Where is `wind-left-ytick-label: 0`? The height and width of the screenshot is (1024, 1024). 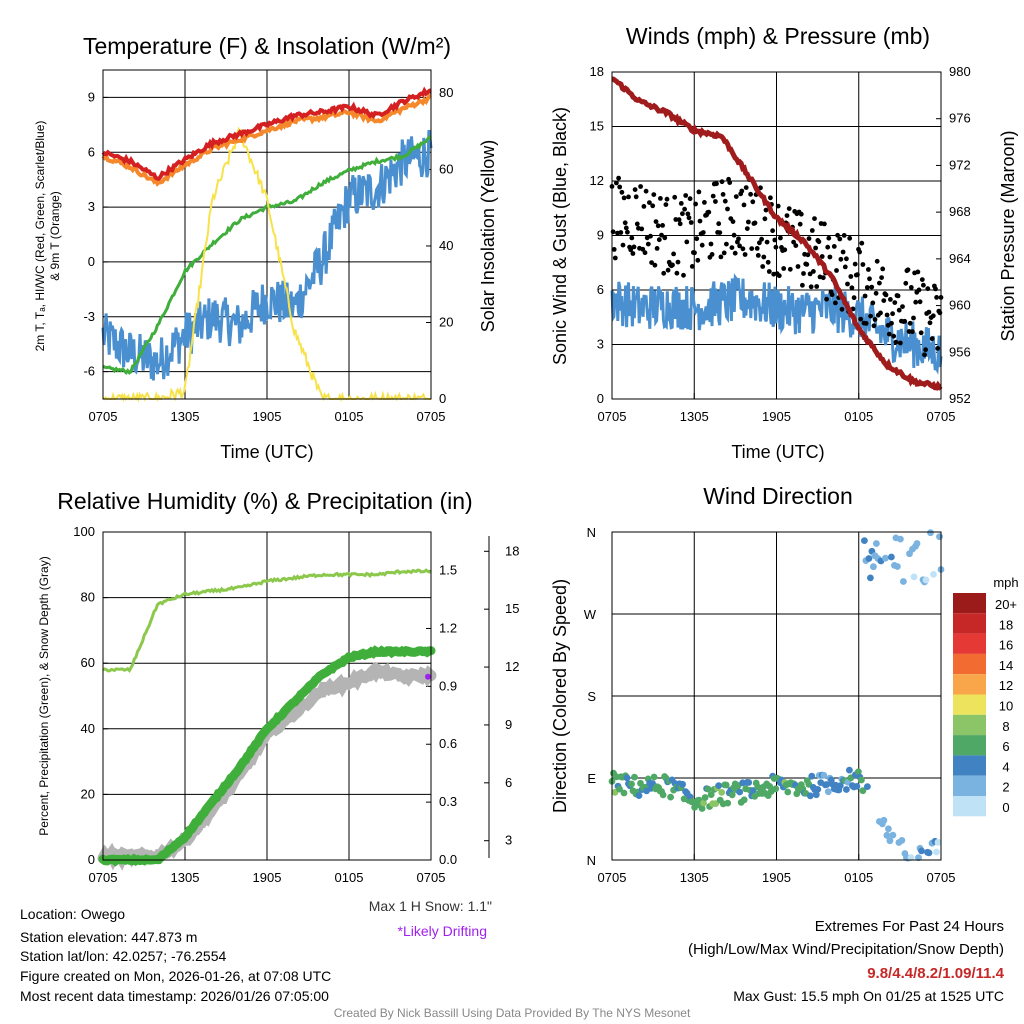
wind-left-ytick-label: 0 is located at coordinates (600, 398).